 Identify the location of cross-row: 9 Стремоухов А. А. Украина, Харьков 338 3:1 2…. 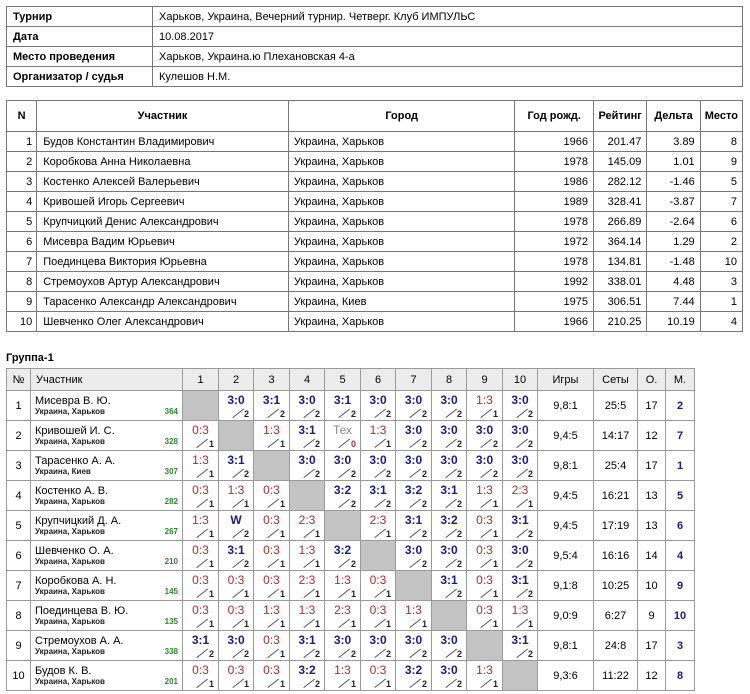
(350, 645).